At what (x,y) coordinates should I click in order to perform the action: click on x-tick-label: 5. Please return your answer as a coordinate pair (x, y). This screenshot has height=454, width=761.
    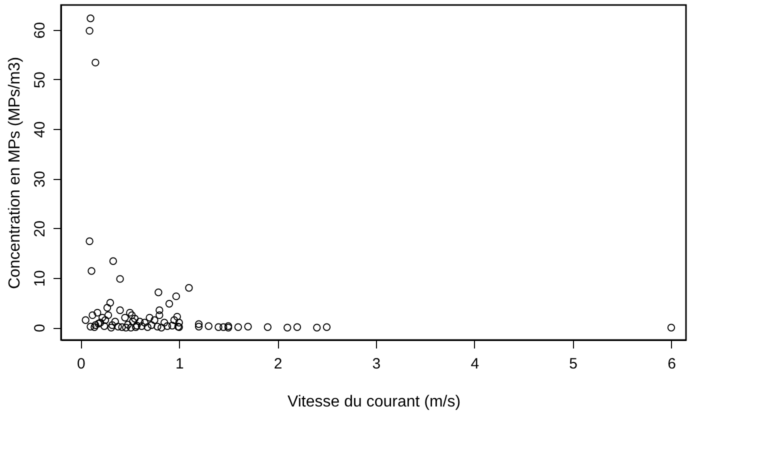
    Looking at the image, I should click on (573, 364).